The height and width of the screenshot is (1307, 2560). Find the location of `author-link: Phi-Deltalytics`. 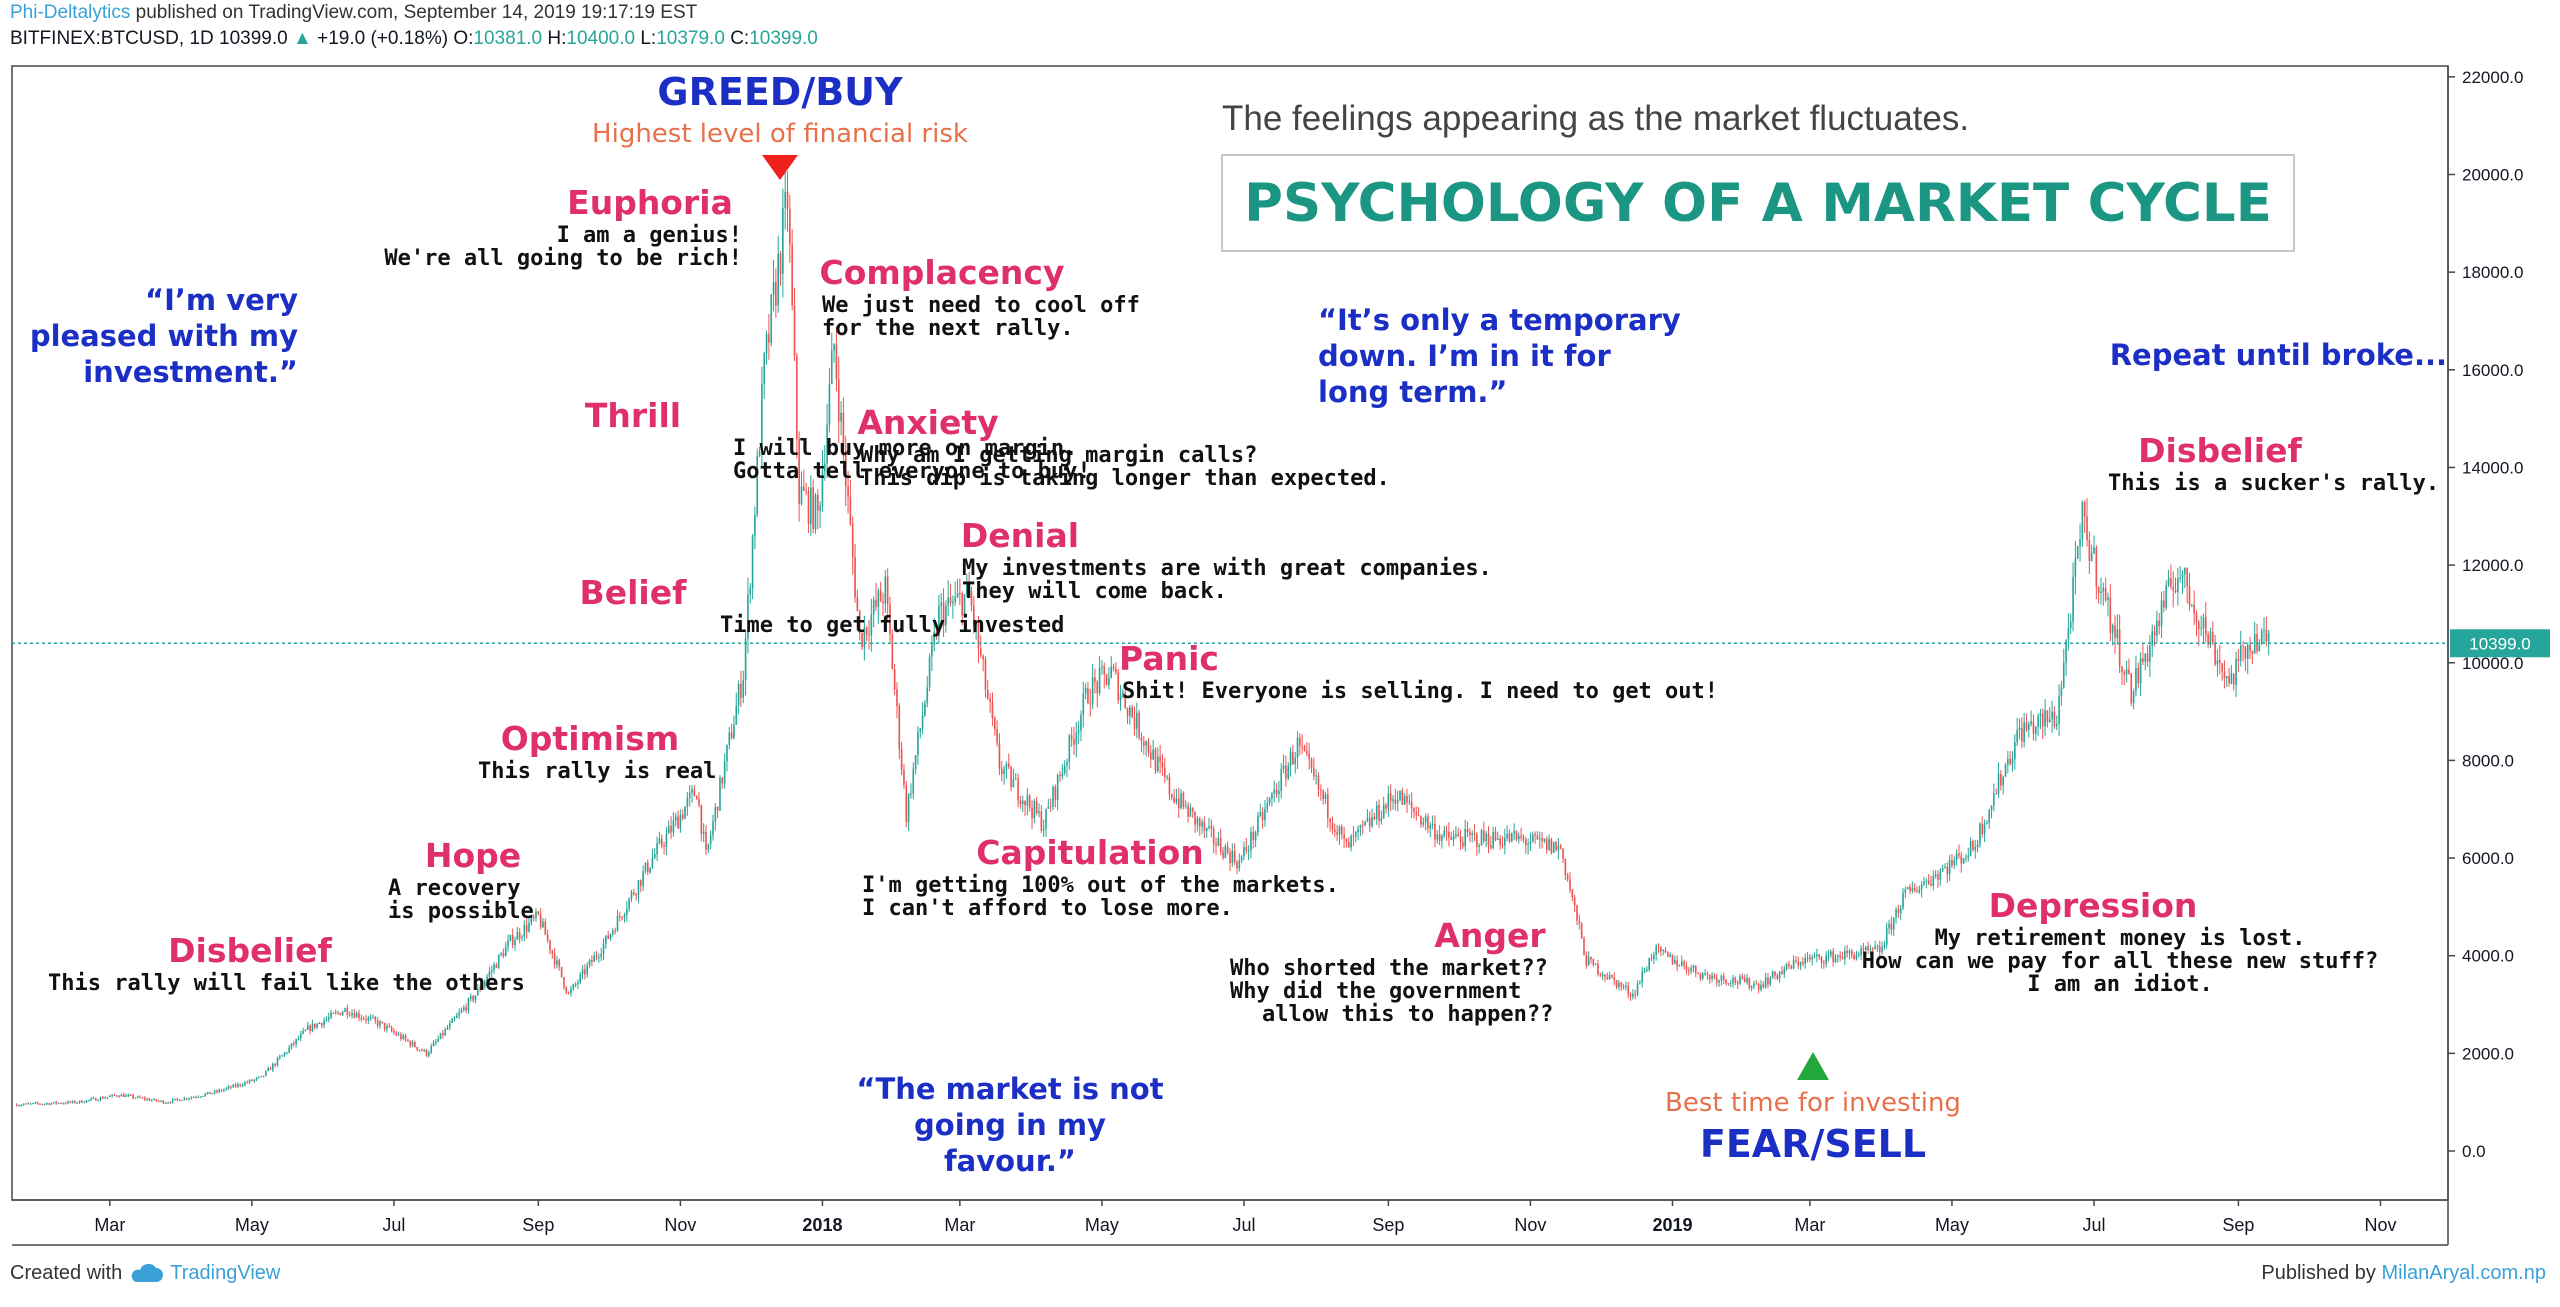

author-link: Phi-Deltalytics is located at coordinates (70, 12).